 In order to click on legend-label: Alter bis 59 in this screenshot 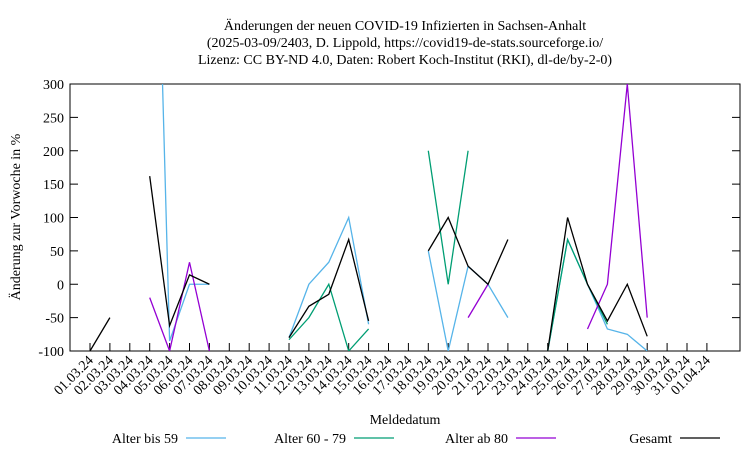, I will do `click(145, 439)`.